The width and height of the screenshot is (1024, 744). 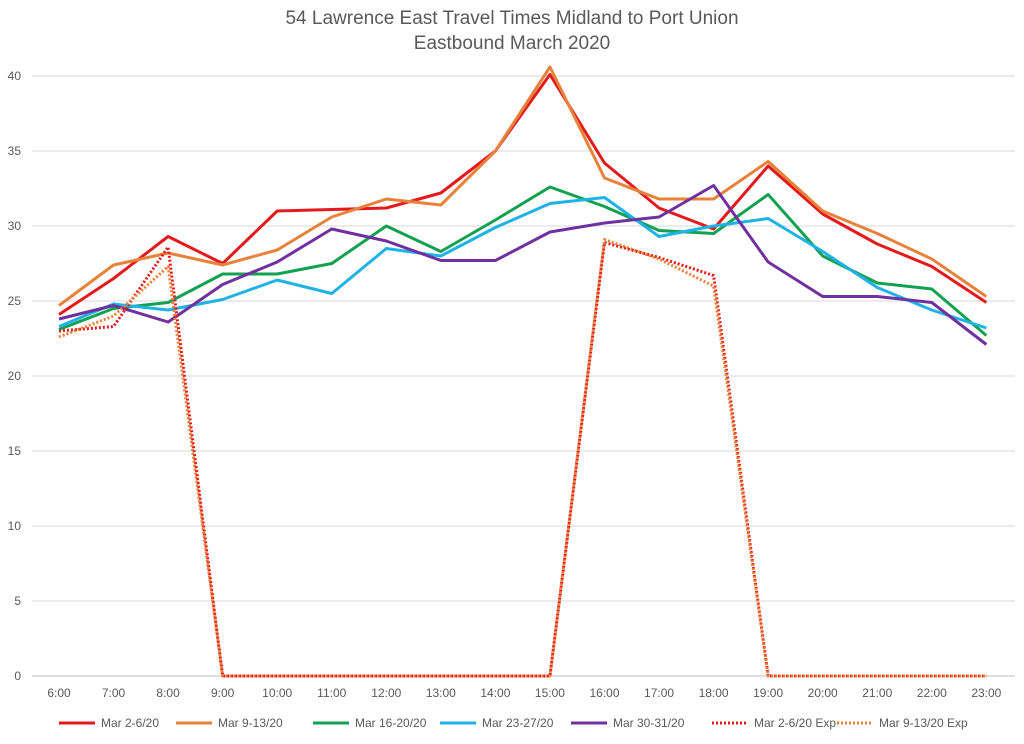 I want to click on y-axis-tick-labels: 0 5 10 15 20 25 30 35 40, so click(x=15, y=376).